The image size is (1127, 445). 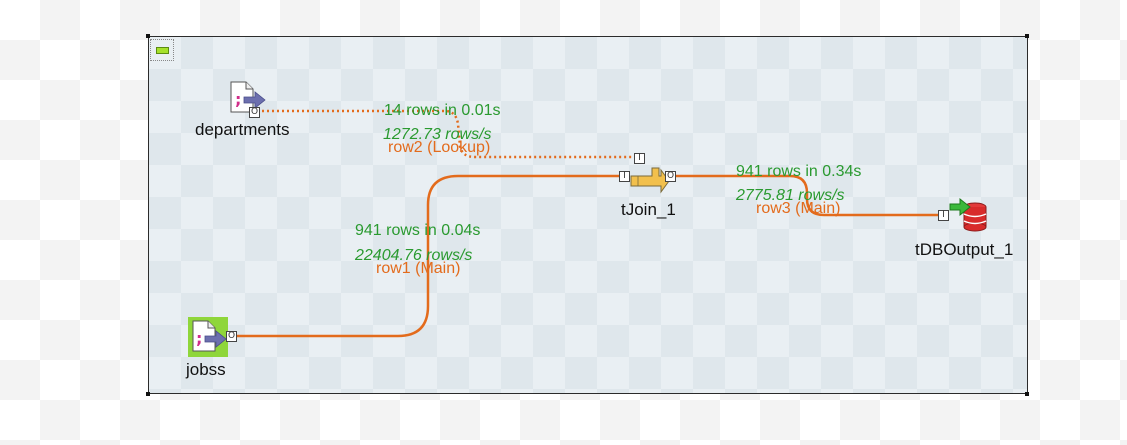 I want to click on row3-rate-stat: 2775.81 rows/s, so click(x=790, y=195).